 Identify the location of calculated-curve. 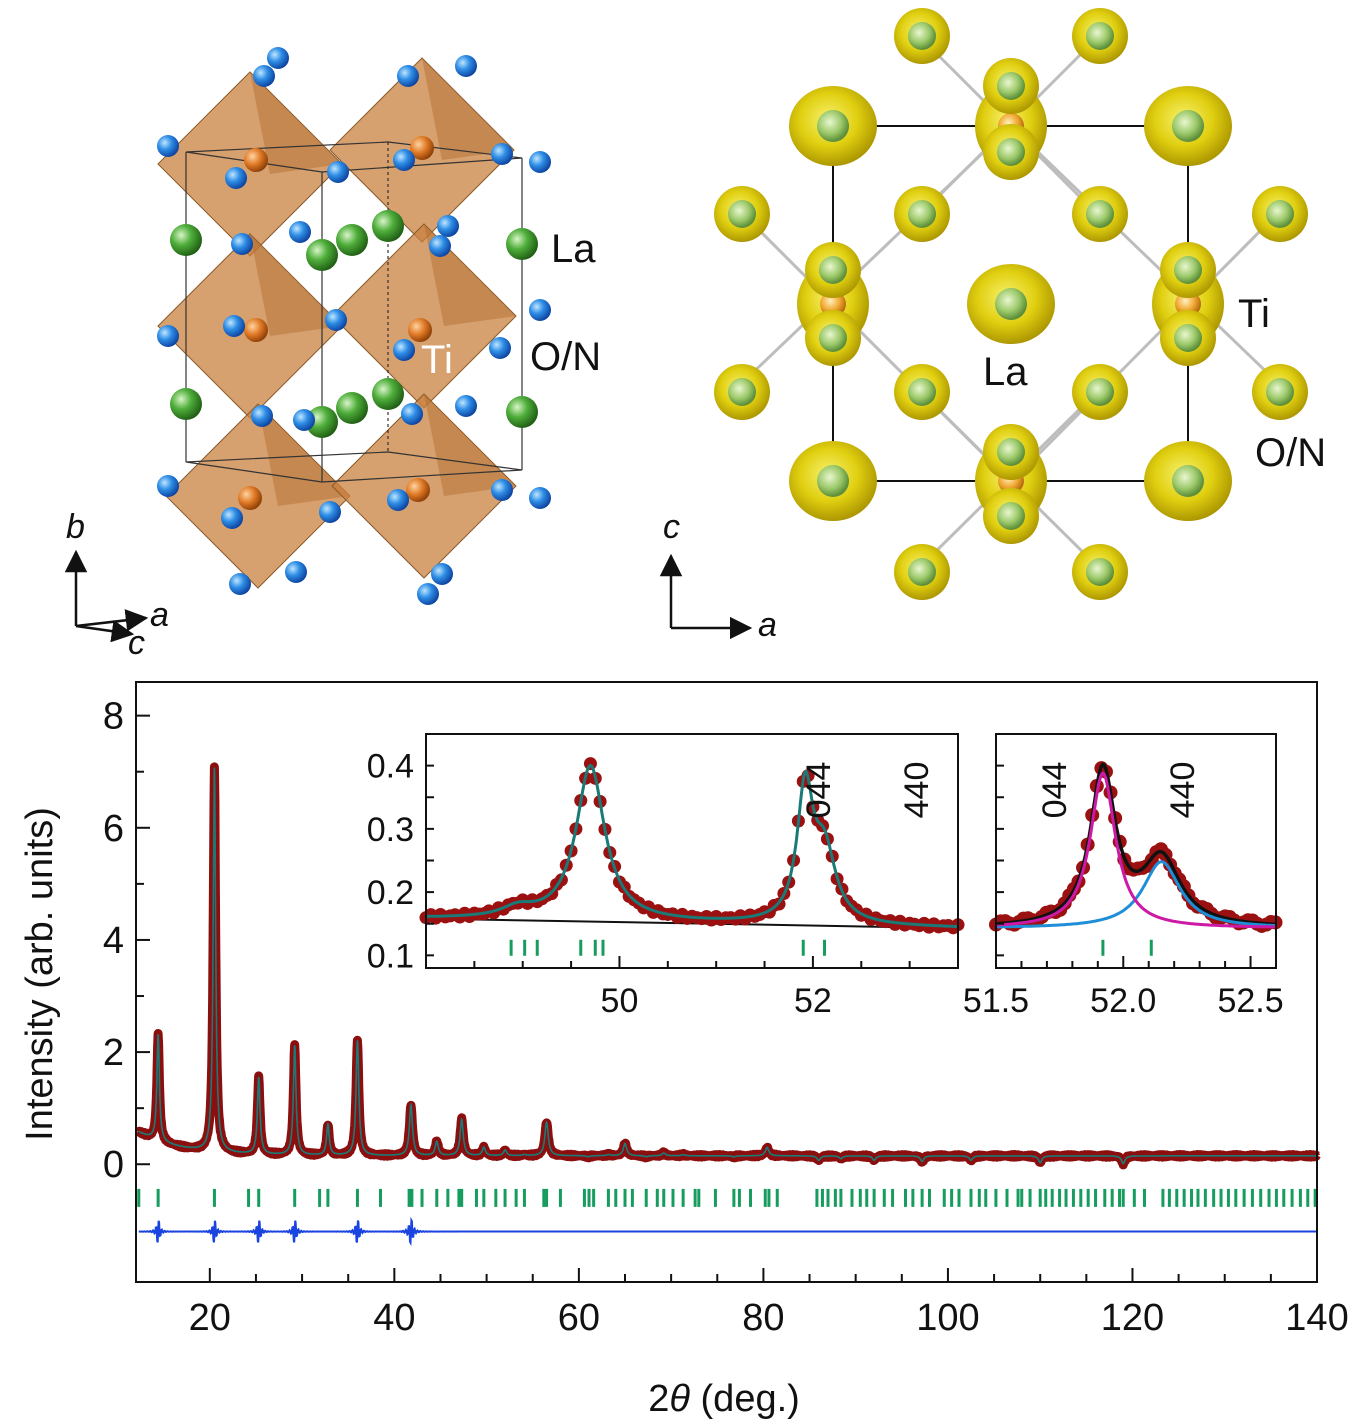
(692, 846).